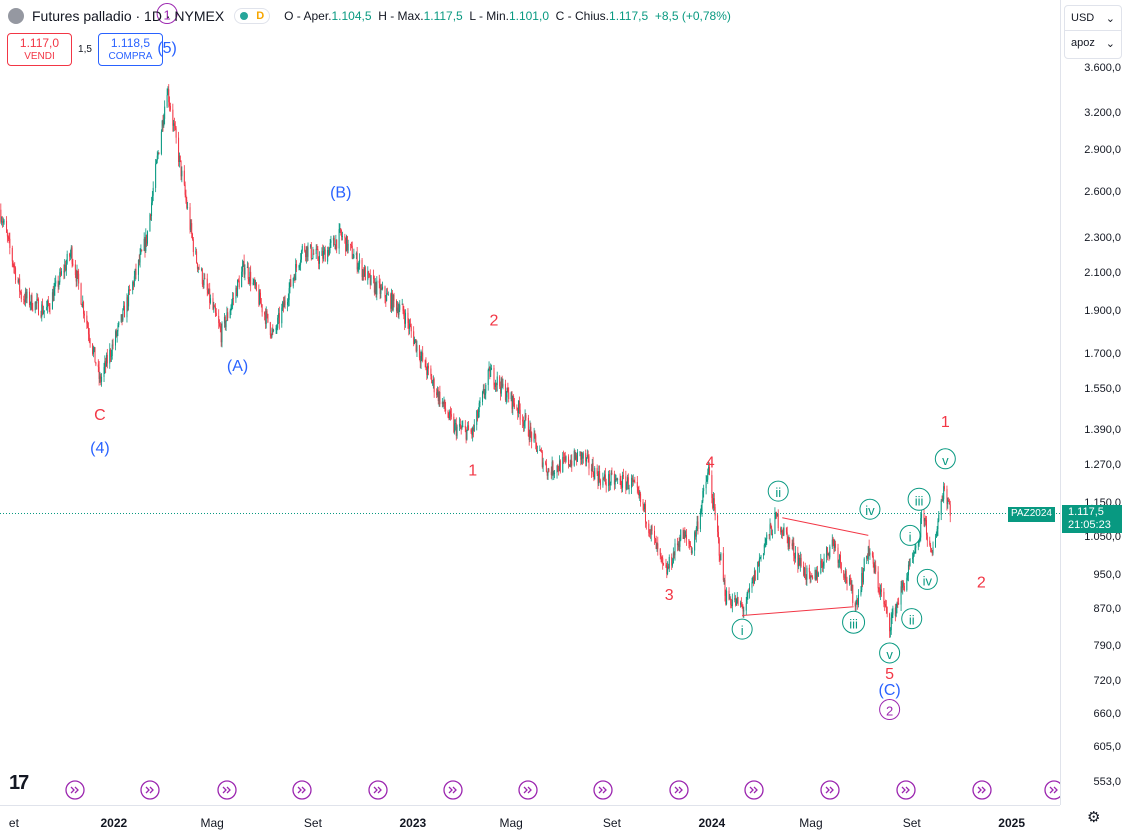 This screenshot has width=1124, height=833. Describe the element at coordinates (244, 16) in the screenshot. I see `market-open-icon` at that location.